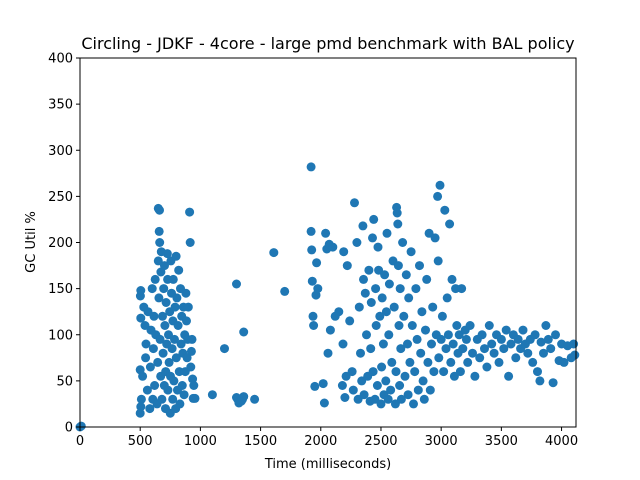 The width and height of the screenshot is (640, 480). Describe the element at coordinates (140, 441) in the screenshot. I see `x-tick-label: 500` at that location.